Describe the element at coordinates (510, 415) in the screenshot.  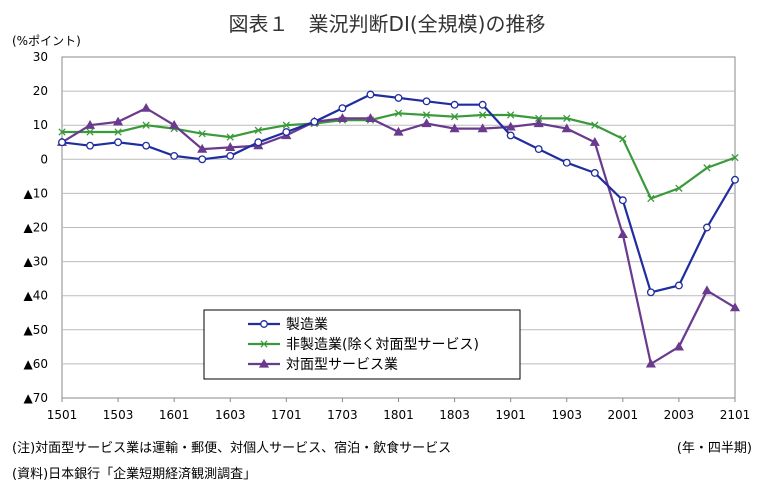
I see `x-tick-label: 1901` at that location.